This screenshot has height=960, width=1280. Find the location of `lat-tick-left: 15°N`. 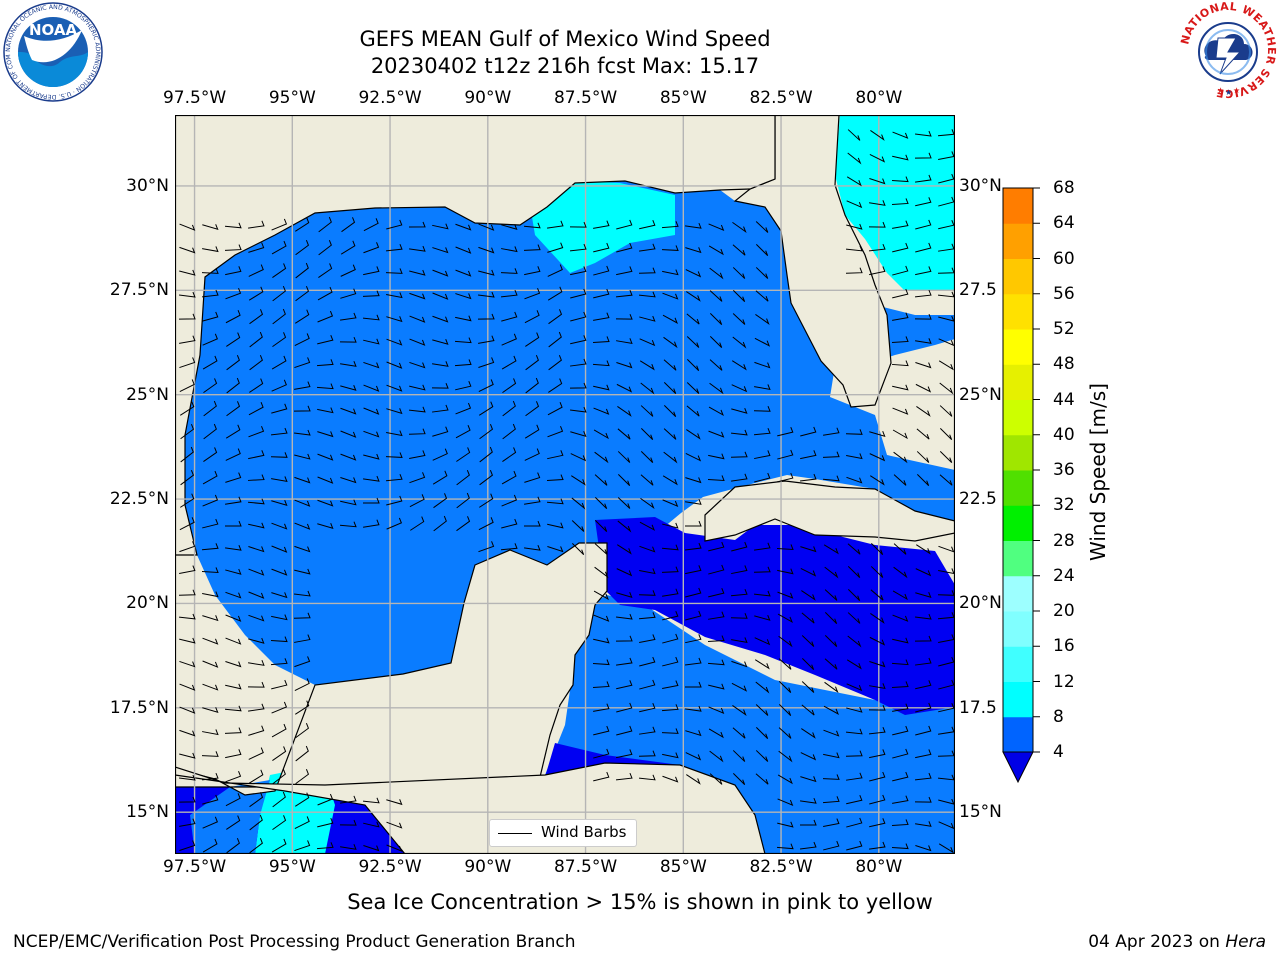

lat-tick-left: 15°N is located at coordinates (147, 812).